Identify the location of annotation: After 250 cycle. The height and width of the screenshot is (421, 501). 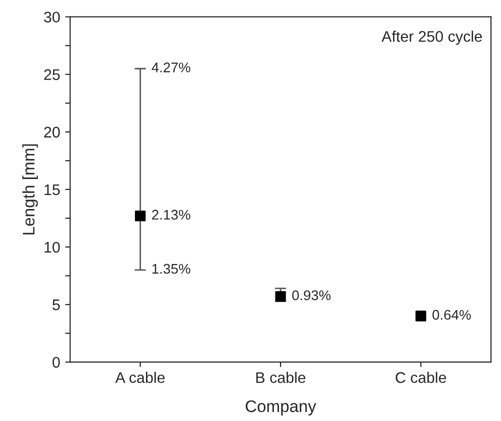
(432, 37).